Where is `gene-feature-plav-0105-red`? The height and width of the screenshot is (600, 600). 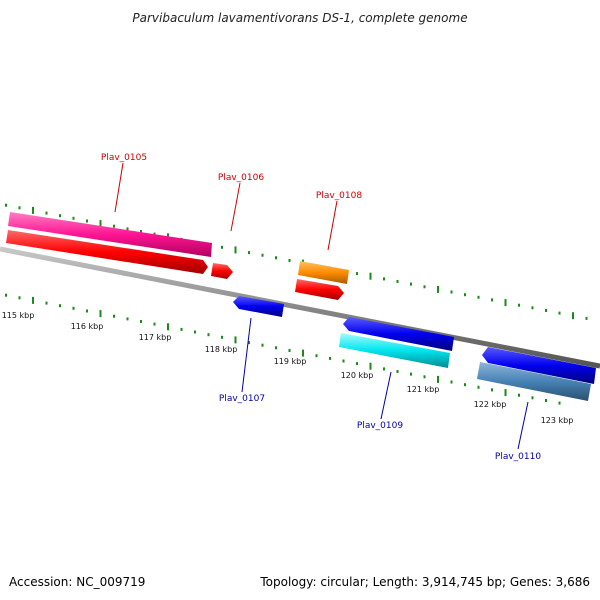
gene-feature-plav-0105-red is located at coordinates (107, 252).